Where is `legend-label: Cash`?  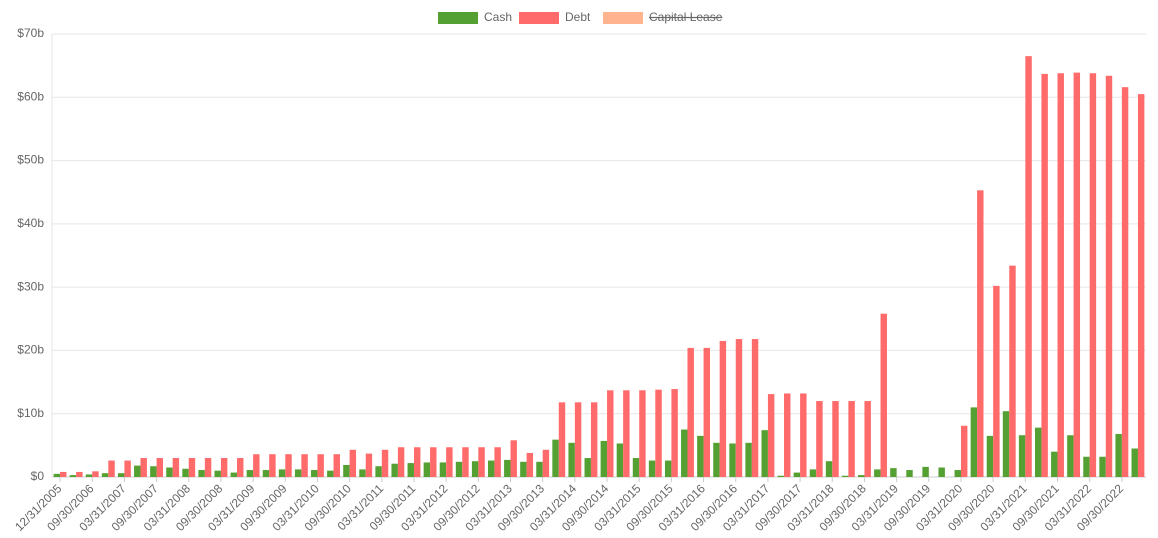 legend-label: Cash is located at coordinates (498, 17).